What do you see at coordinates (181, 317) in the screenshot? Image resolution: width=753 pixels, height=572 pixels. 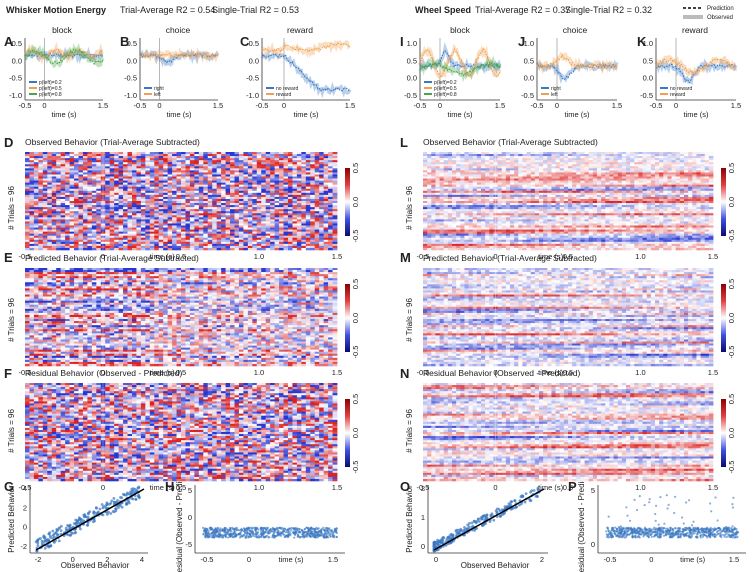 I see `heatmap-e` at bounding box center [181, 317].